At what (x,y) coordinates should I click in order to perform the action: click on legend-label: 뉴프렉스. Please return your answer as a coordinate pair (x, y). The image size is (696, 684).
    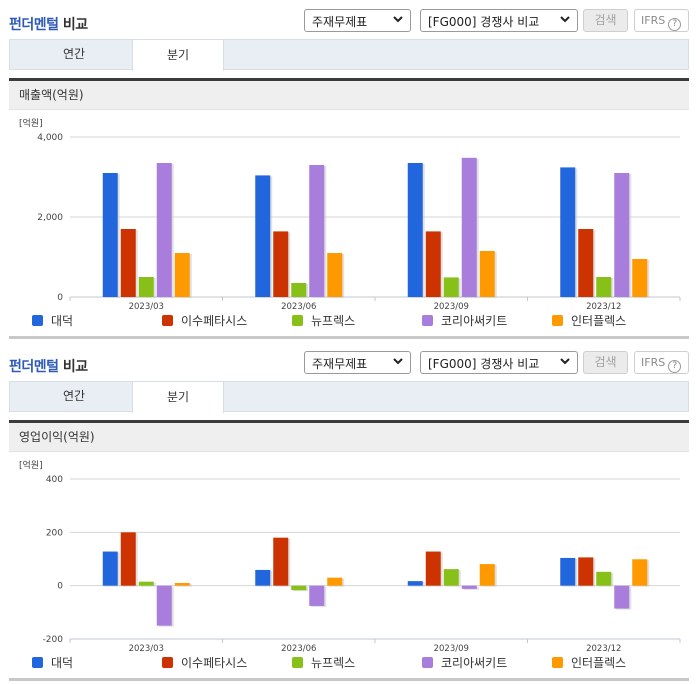
    Looking at the image, I should click on (333, 321).